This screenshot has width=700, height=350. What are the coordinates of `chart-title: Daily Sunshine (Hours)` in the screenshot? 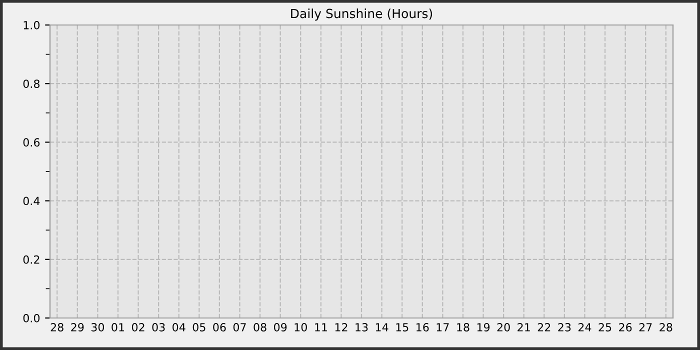 It's located at (361, 14).